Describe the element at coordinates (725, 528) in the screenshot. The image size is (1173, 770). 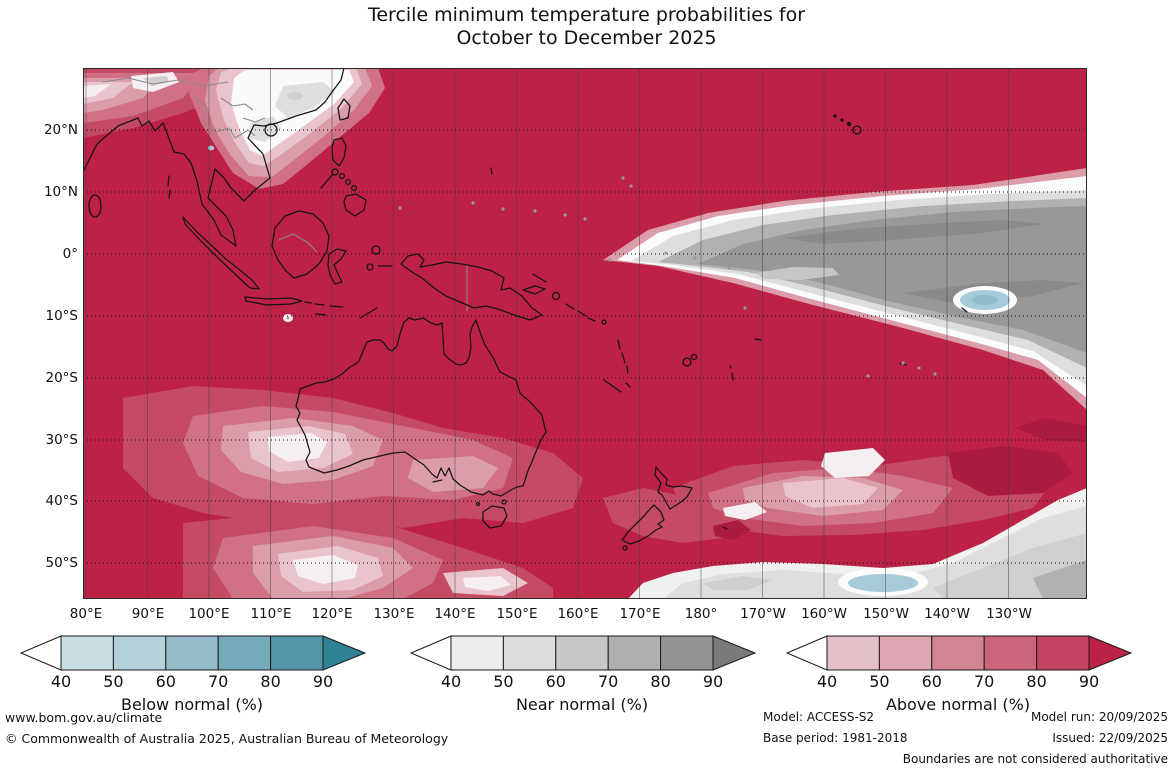
I see `chatham-islands` at that location.